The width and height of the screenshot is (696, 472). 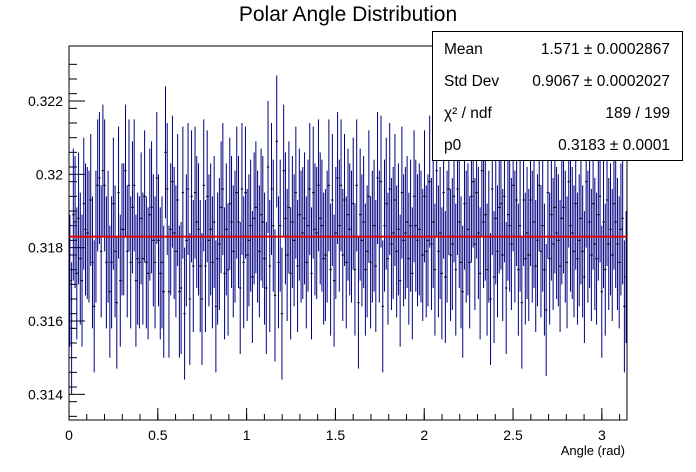 I want to click on stats-row-std-dev: Std Dev 0.9067 ± 0.0002027, so click(x=557, y=82).